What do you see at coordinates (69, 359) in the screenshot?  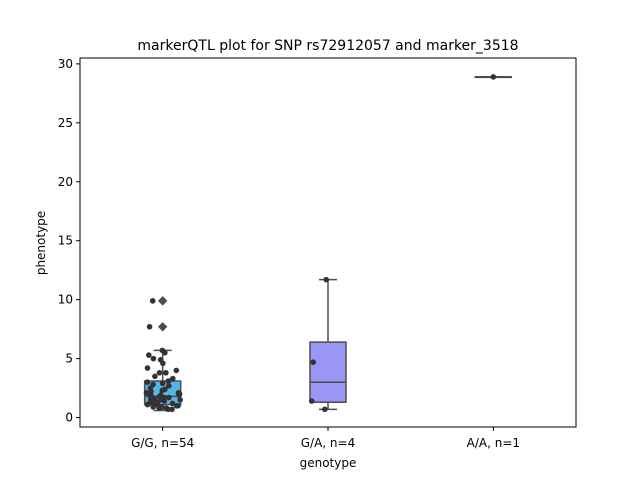 I see `y-tick-label: 5` at bounding box center [69, 359].